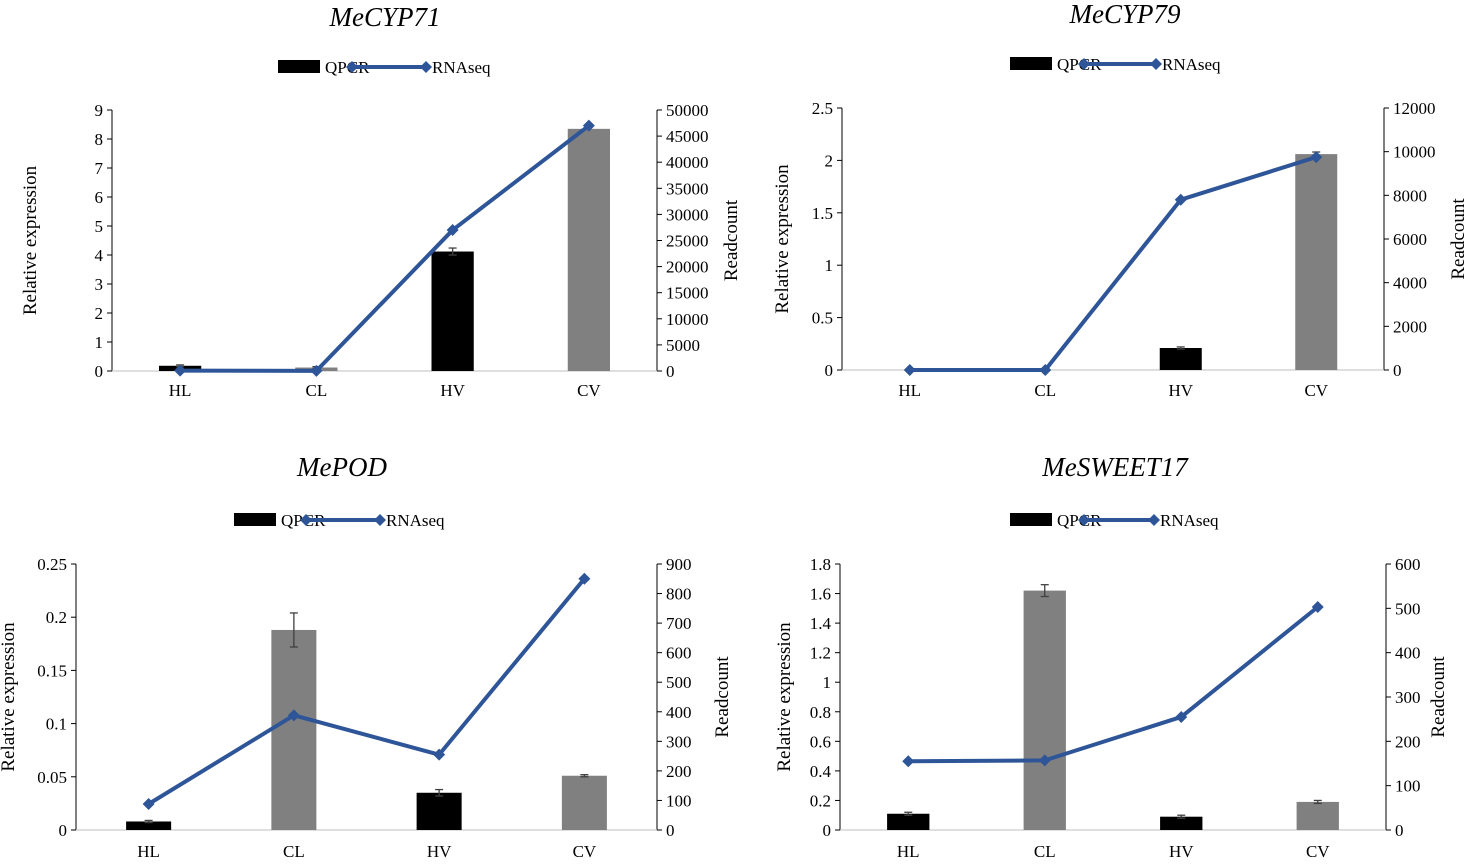 Image resolution: width=1476 pixels, height=867 pixels. I want to click on y-tick-label: 1.5, so click(822, 213).